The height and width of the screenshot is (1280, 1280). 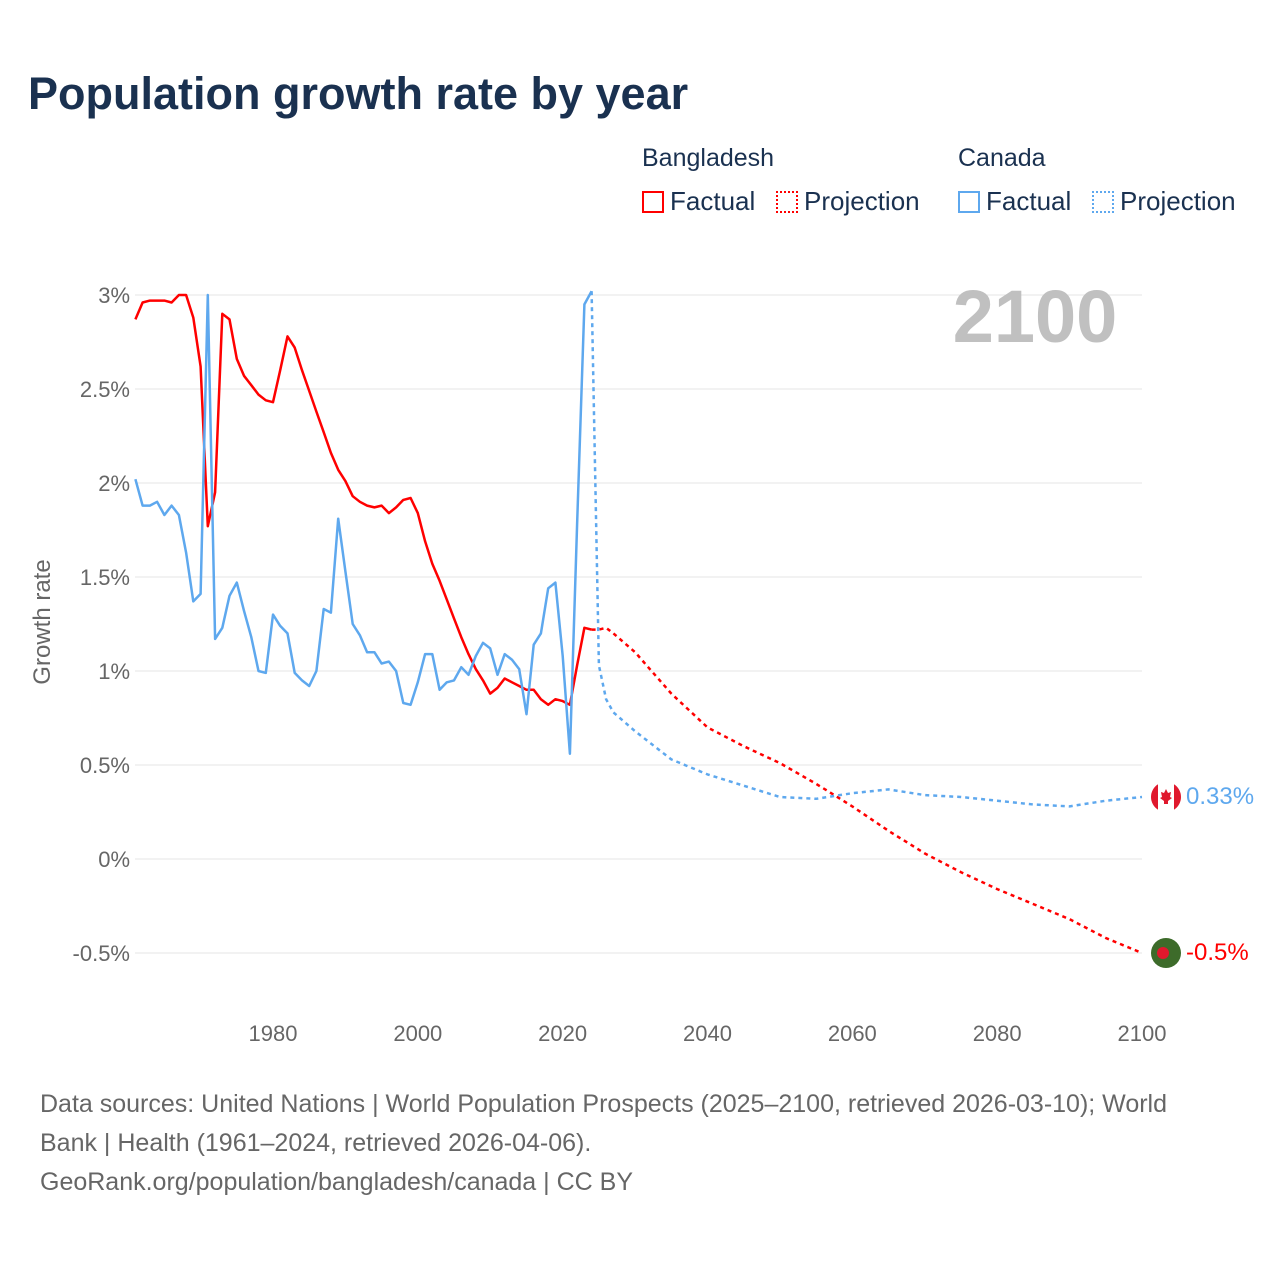 What do you see at coordinates (105, 389) in the screenshot?
I see `y-tick-label: 2.5%` at bounding box center [105, 389].